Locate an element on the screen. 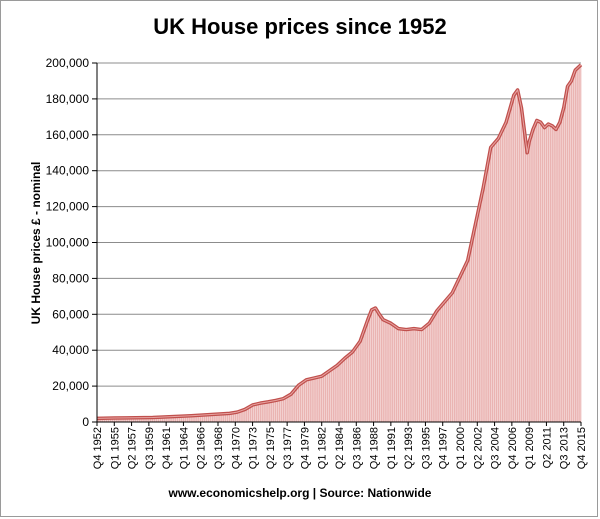 Image resolution: width=600 pixels, height=519 pixels. chart-title: UK House prices since 1952 is located at coordinates (300, 26).